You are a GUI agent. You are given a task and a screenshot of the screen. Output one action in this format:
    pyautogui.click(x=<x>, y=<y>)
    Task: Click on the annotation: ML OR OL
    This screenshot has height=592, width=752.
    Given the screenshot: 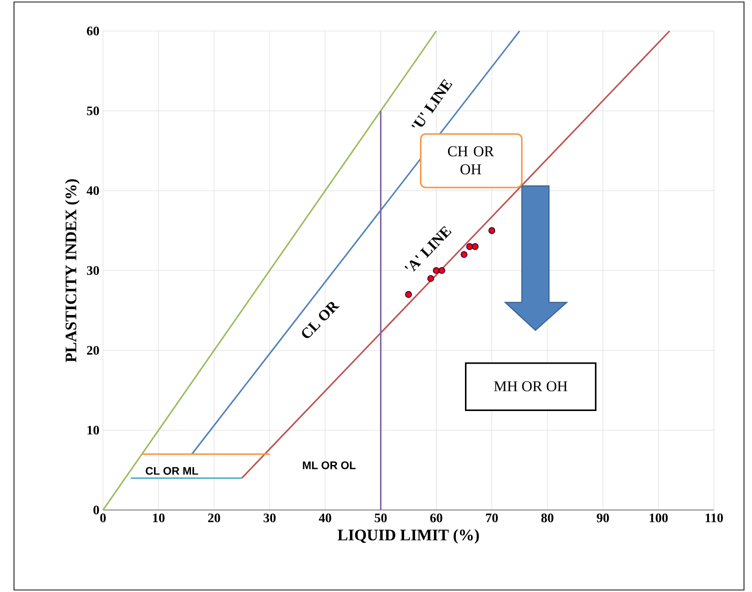 What is the action you would take?
    pyautogui.click(x=329, y=465)
    